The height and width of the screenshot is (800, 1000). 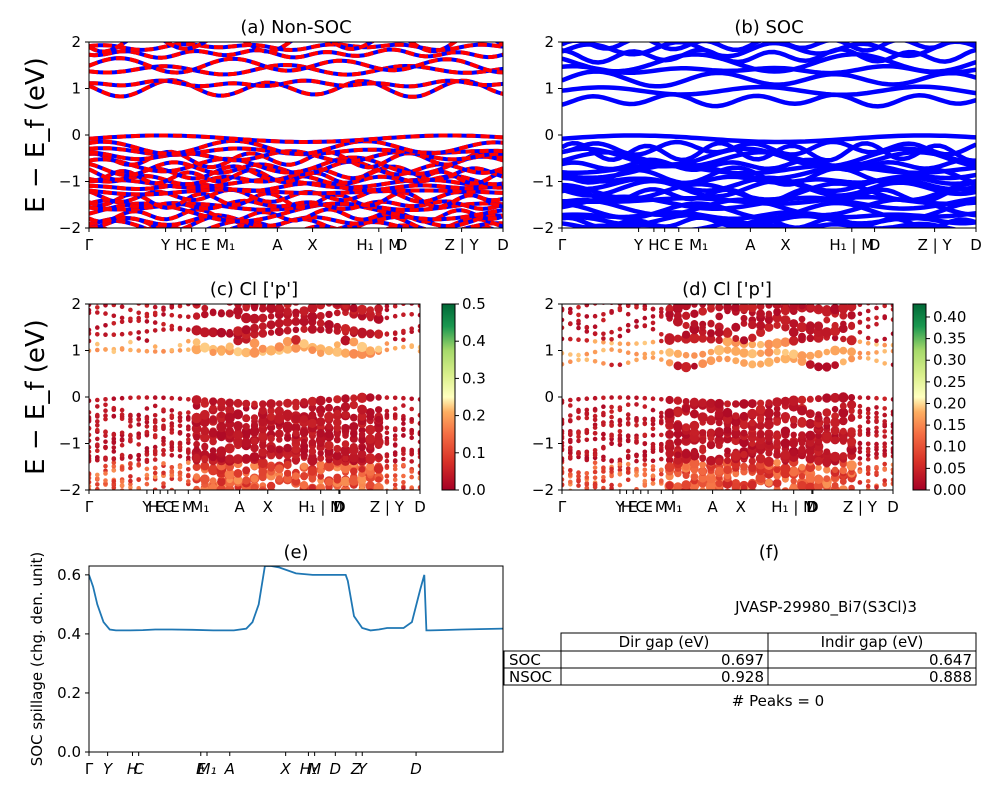 I want to click on xtick-label-b-3: C, so click(x=664, y=245).